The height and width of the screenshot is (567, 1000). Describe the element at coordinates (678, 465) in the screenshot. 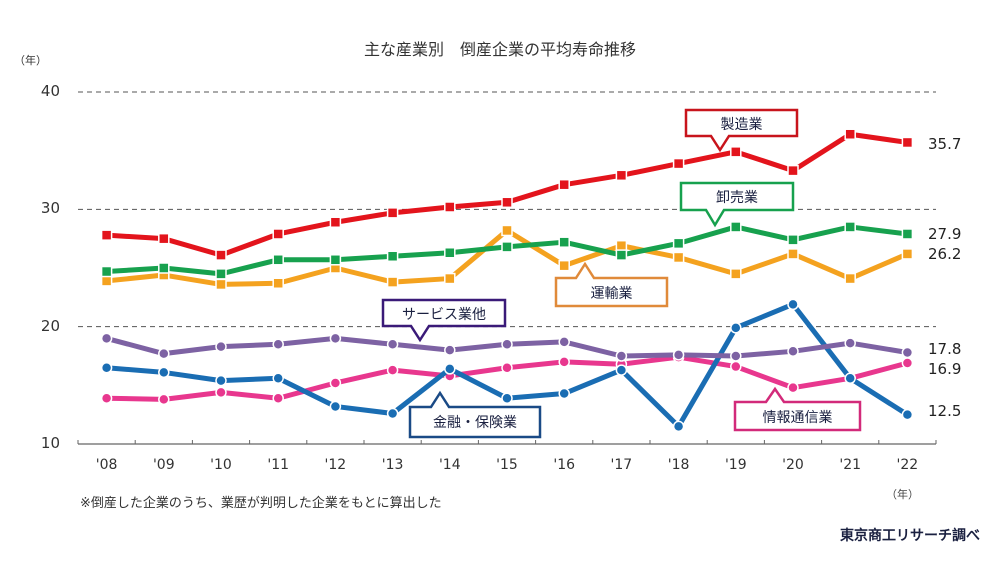

I see `x-tick-label: '18` at that location.